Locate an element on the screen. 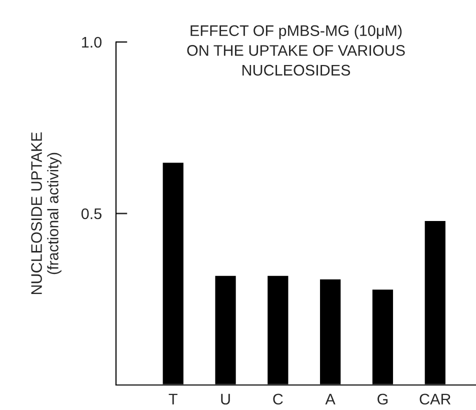 The width and height of the screenshot is (476, 410). y-tick-label: 0.5 is located at coordinates (91, 214).